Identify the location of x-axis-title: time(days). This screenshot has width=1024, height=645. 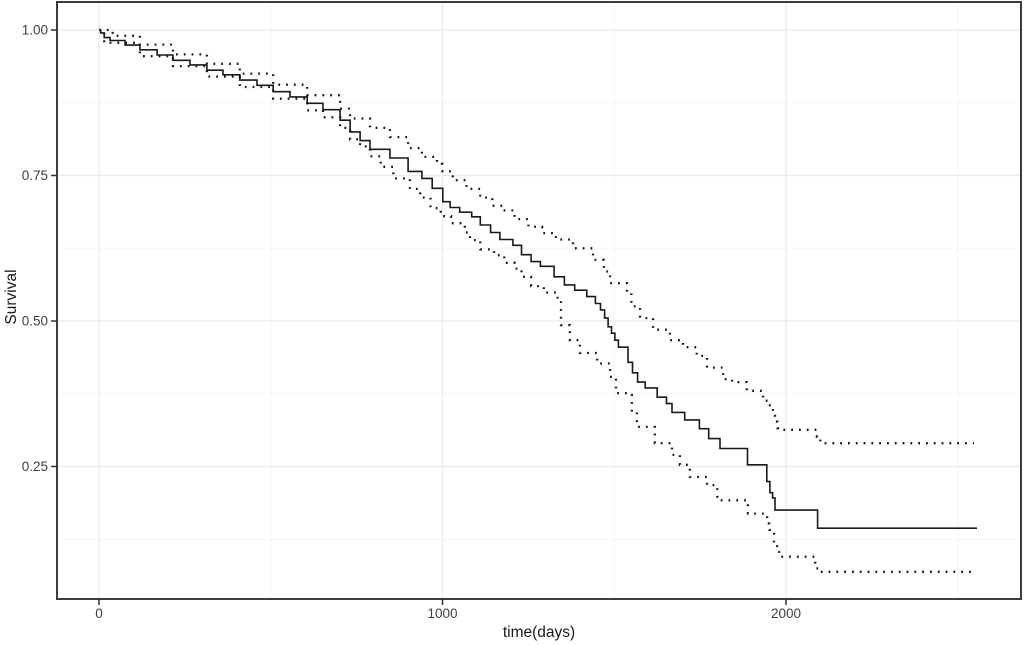
(539, 632).